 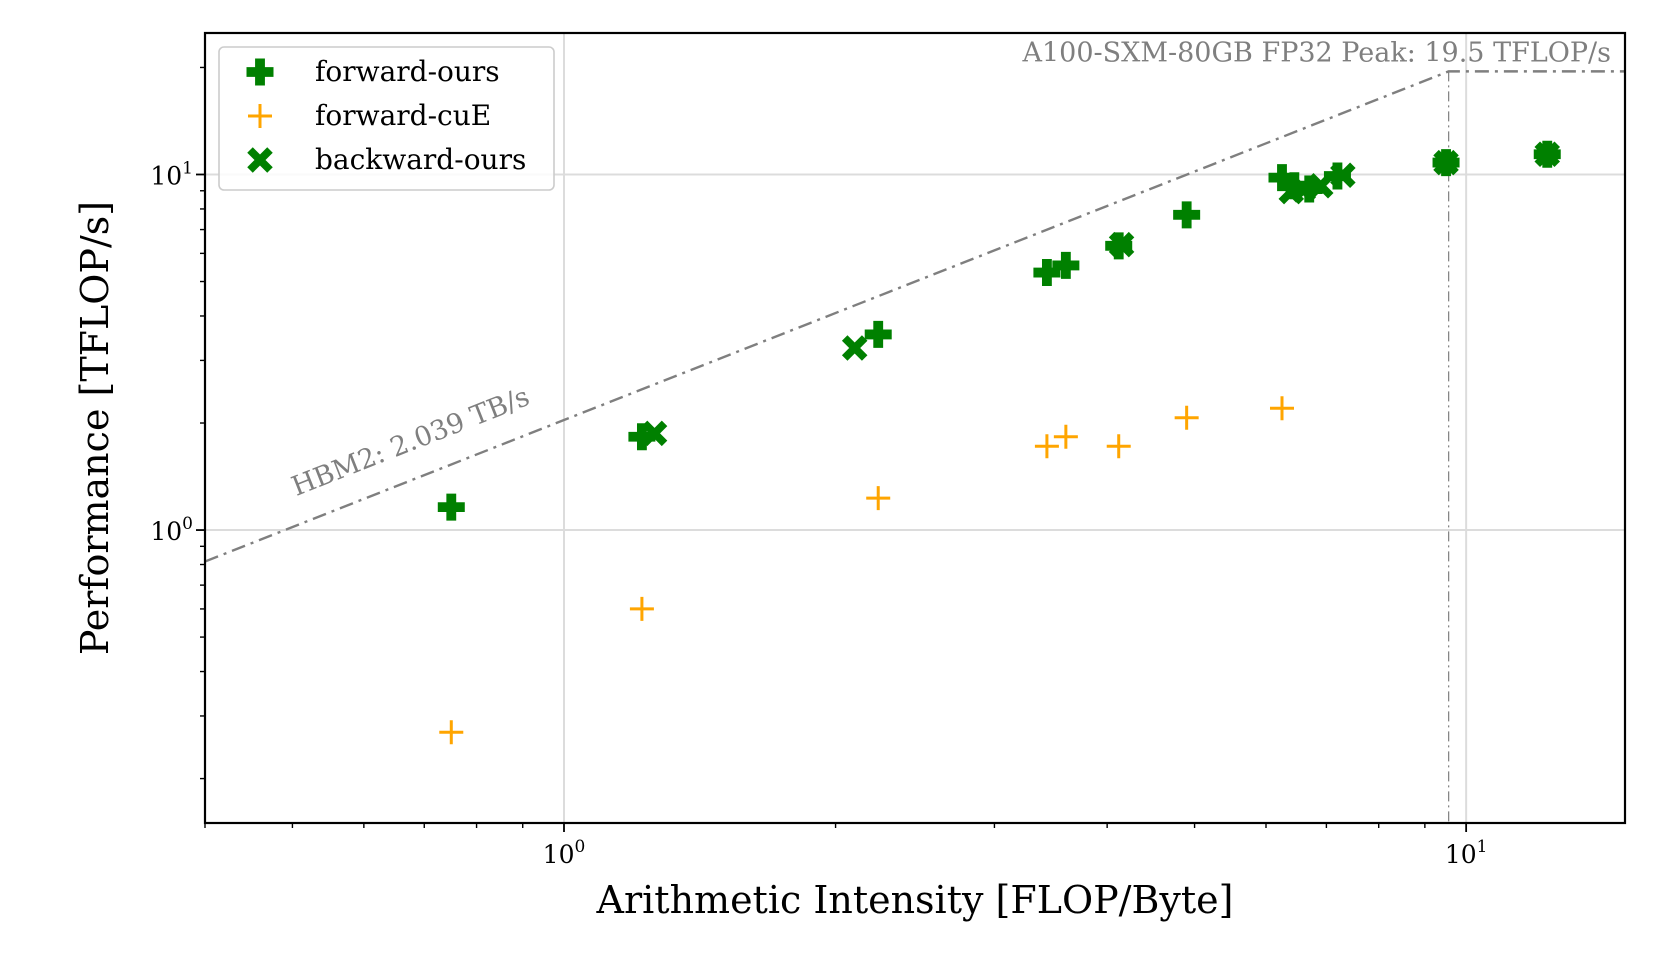 I want to click on legend: forward-ours forward-cuE backward-ours, so click(x=386, y=118).